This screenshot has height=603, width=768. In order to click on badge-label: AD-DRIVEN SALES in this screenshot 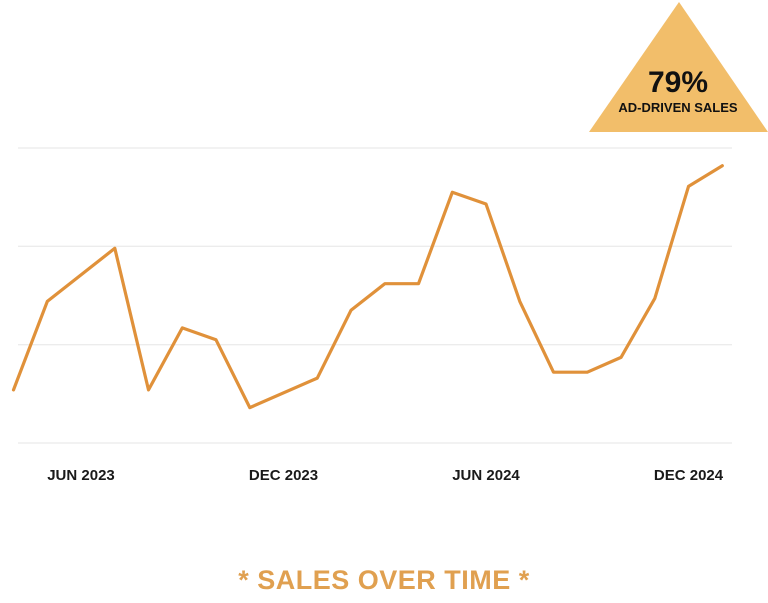, I will do `click(678, 107)`.